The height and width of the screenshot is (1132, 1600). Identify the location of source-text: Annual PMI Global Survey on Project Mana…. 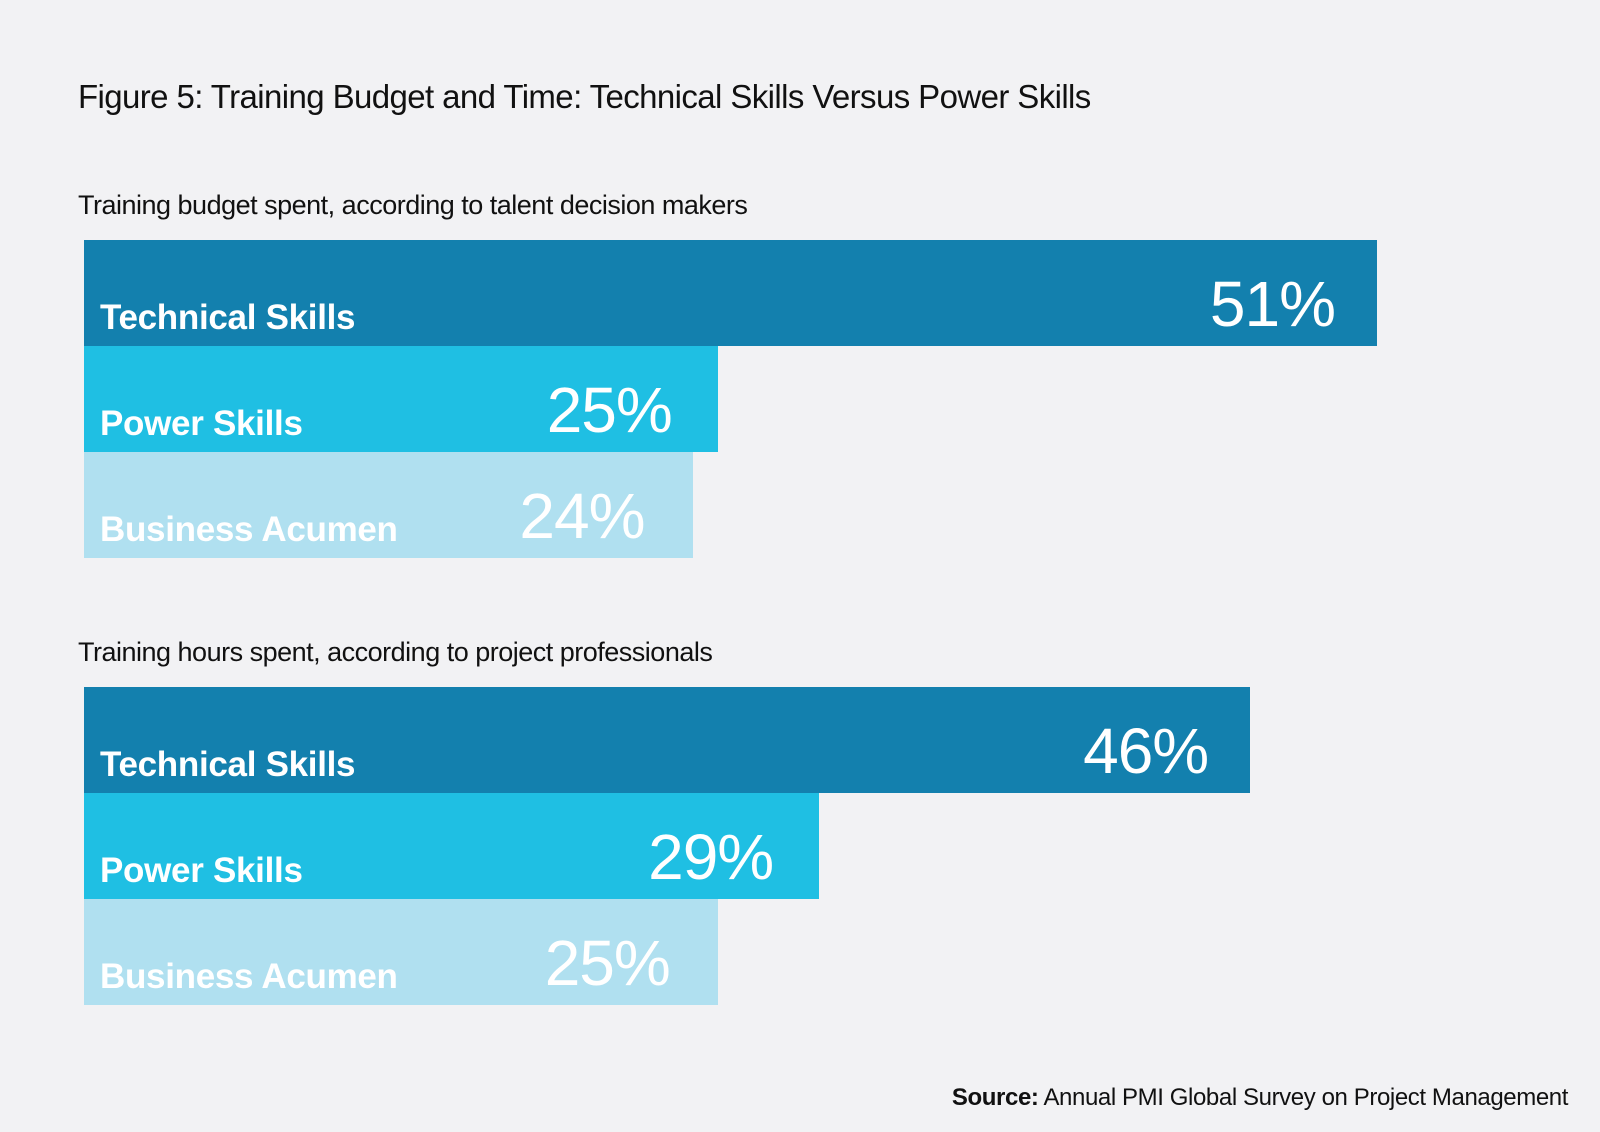
(1305, 1097).